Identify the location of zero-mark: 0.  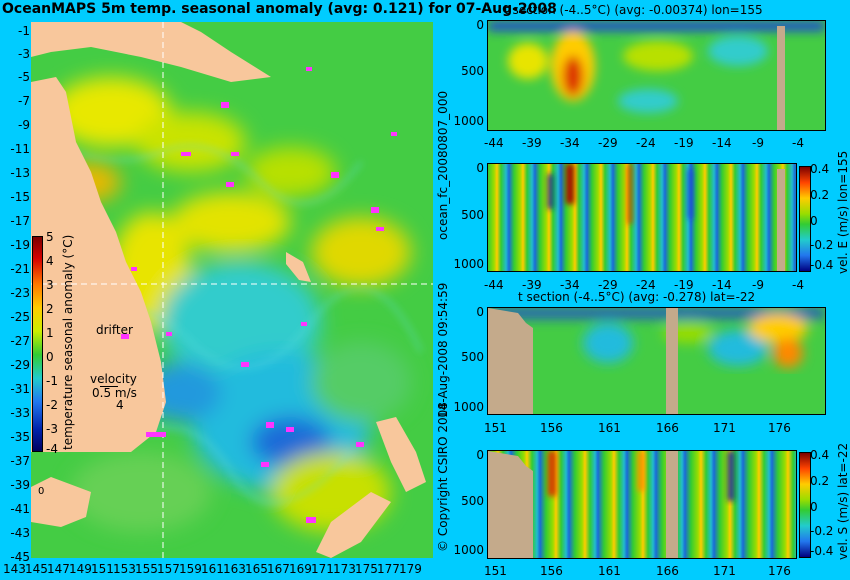
(41, 491).